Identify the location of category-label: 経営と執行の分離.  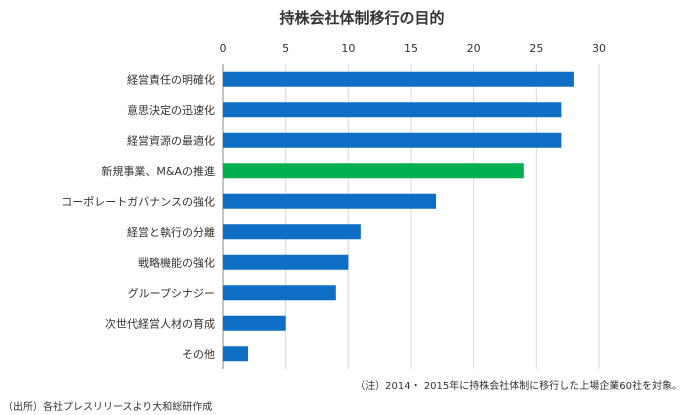
(171, 232).